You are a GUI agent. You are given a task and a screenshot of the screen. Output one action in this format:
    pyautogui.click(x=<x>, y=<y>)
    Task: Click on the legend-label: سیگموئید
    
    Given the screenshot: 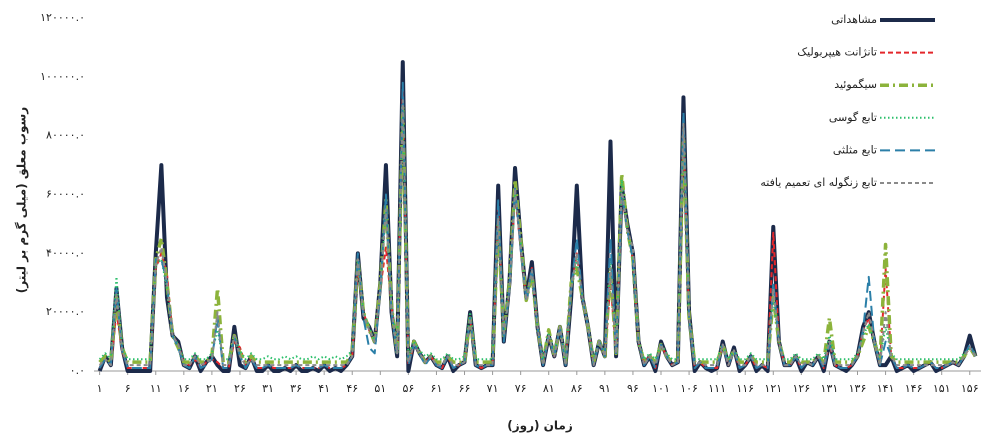 What is the action you would take?
    pyautogui.click(x=855, y=84)
    